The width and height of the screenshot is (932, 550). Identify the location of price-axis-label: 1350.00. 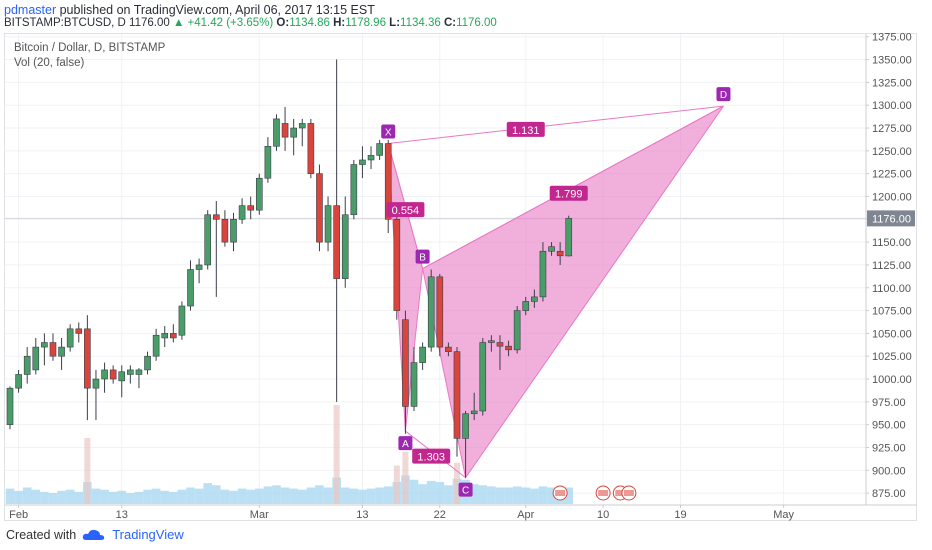
(892, 61).